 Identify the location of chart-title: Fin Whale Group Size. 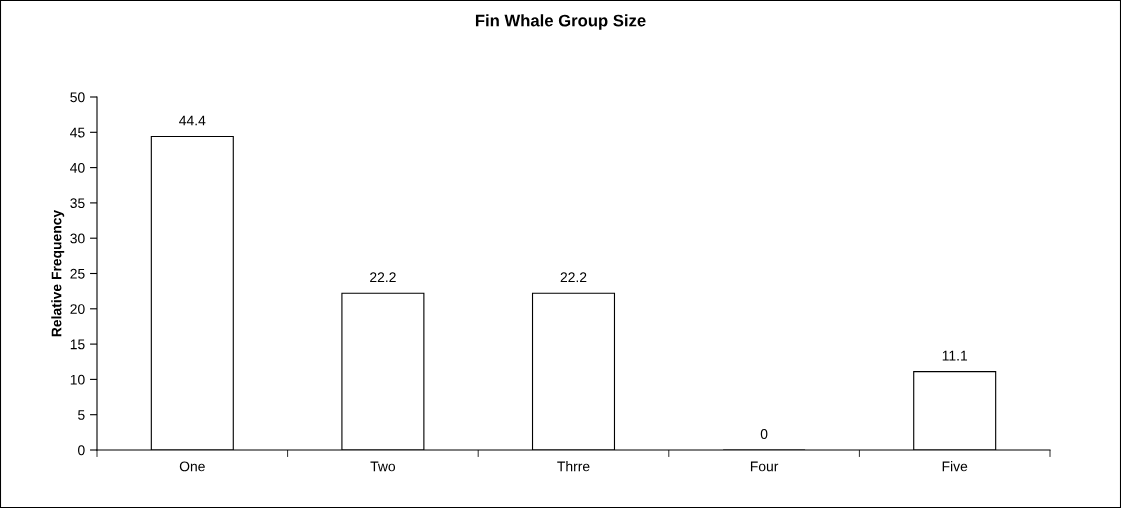
(560, 22).